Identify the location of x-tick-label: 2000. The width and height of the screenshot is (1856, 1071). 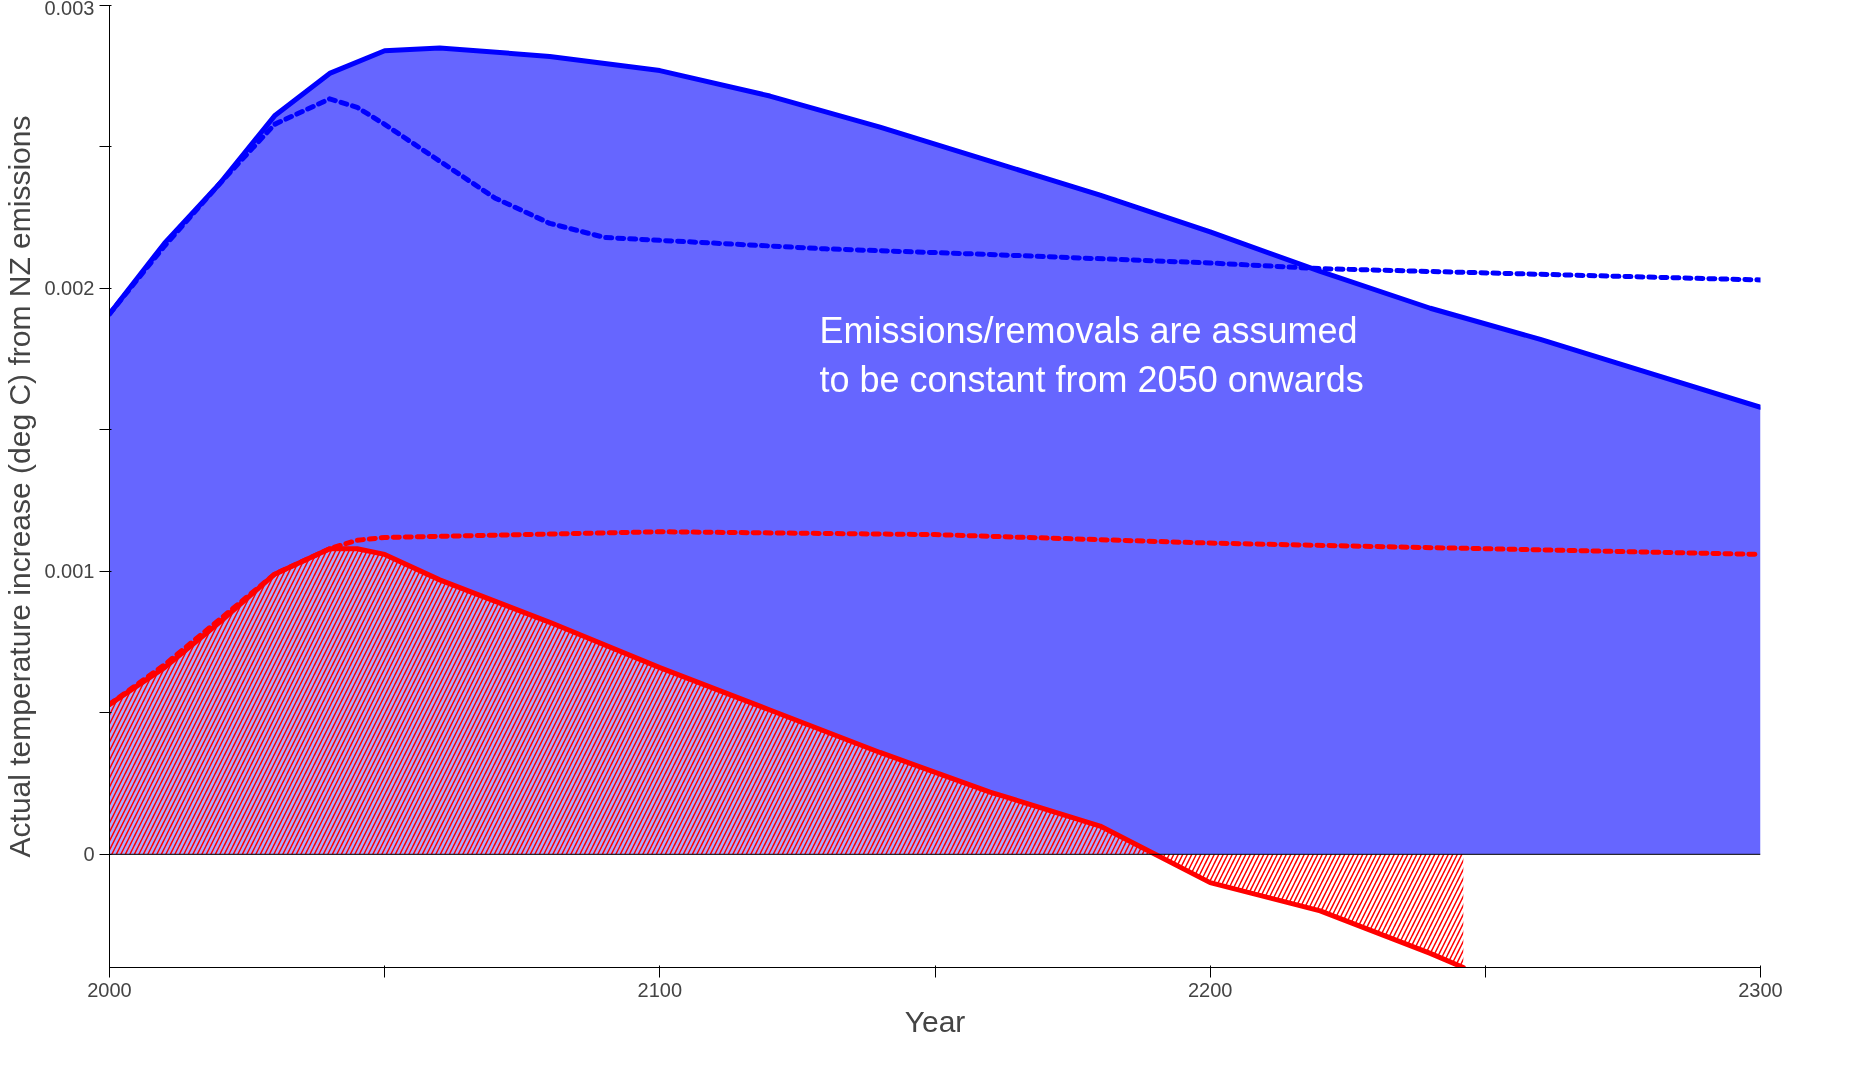
(109, 989).